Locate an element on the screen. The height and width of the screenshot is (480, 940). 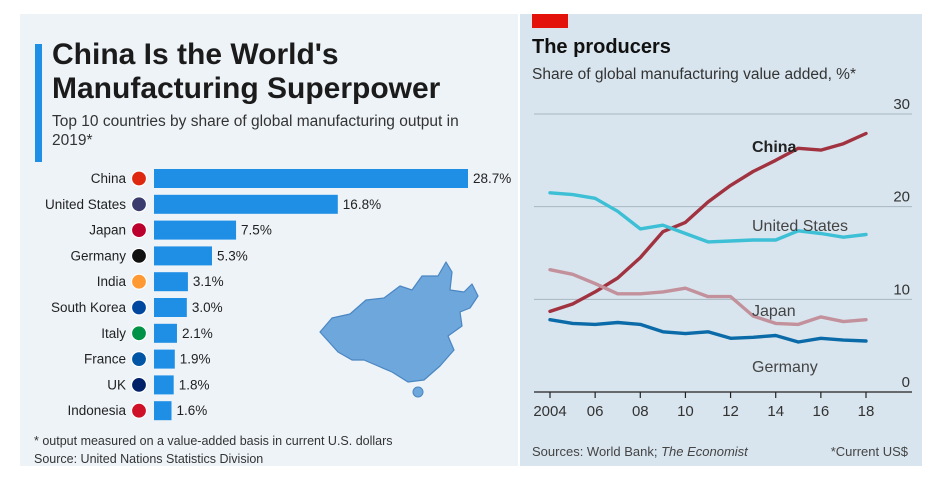
bar-category-label: Japan is located at coordinates (107, 230).